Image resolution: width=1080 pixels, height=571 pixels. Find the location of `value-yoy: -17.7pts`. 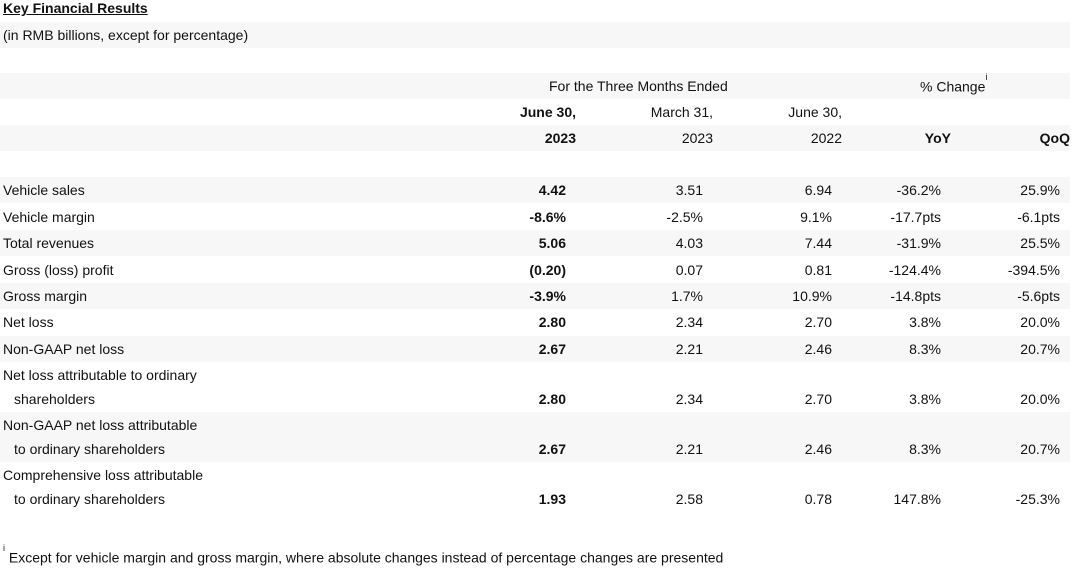

value-yoy: -17.7pts is located at coordinates (915, 217).